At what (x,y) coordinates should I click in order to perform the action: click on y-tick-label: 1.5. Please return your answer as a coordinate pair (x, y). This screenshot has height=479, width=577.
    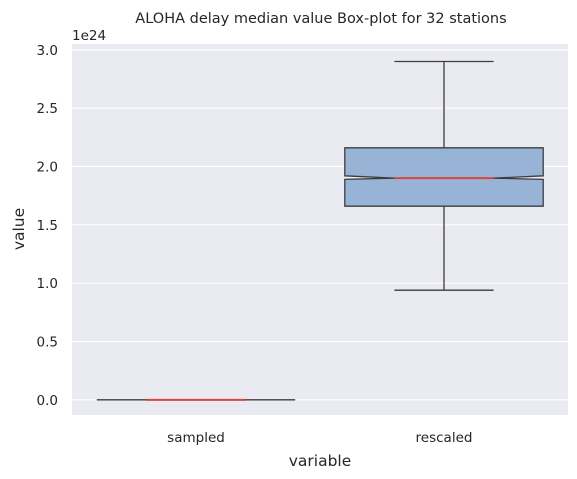
    Looking at the image, I should click on (47, 226).